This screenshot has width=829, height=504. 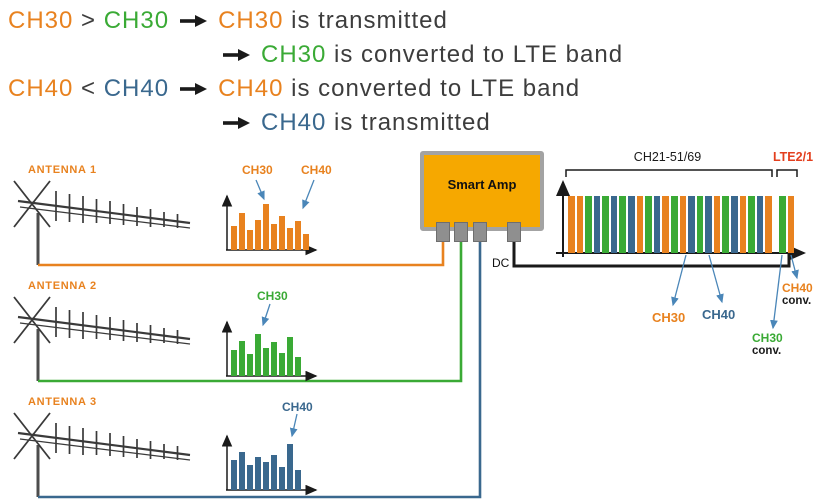 I want to click on chart-1-bars, so click(x=273, y=226).